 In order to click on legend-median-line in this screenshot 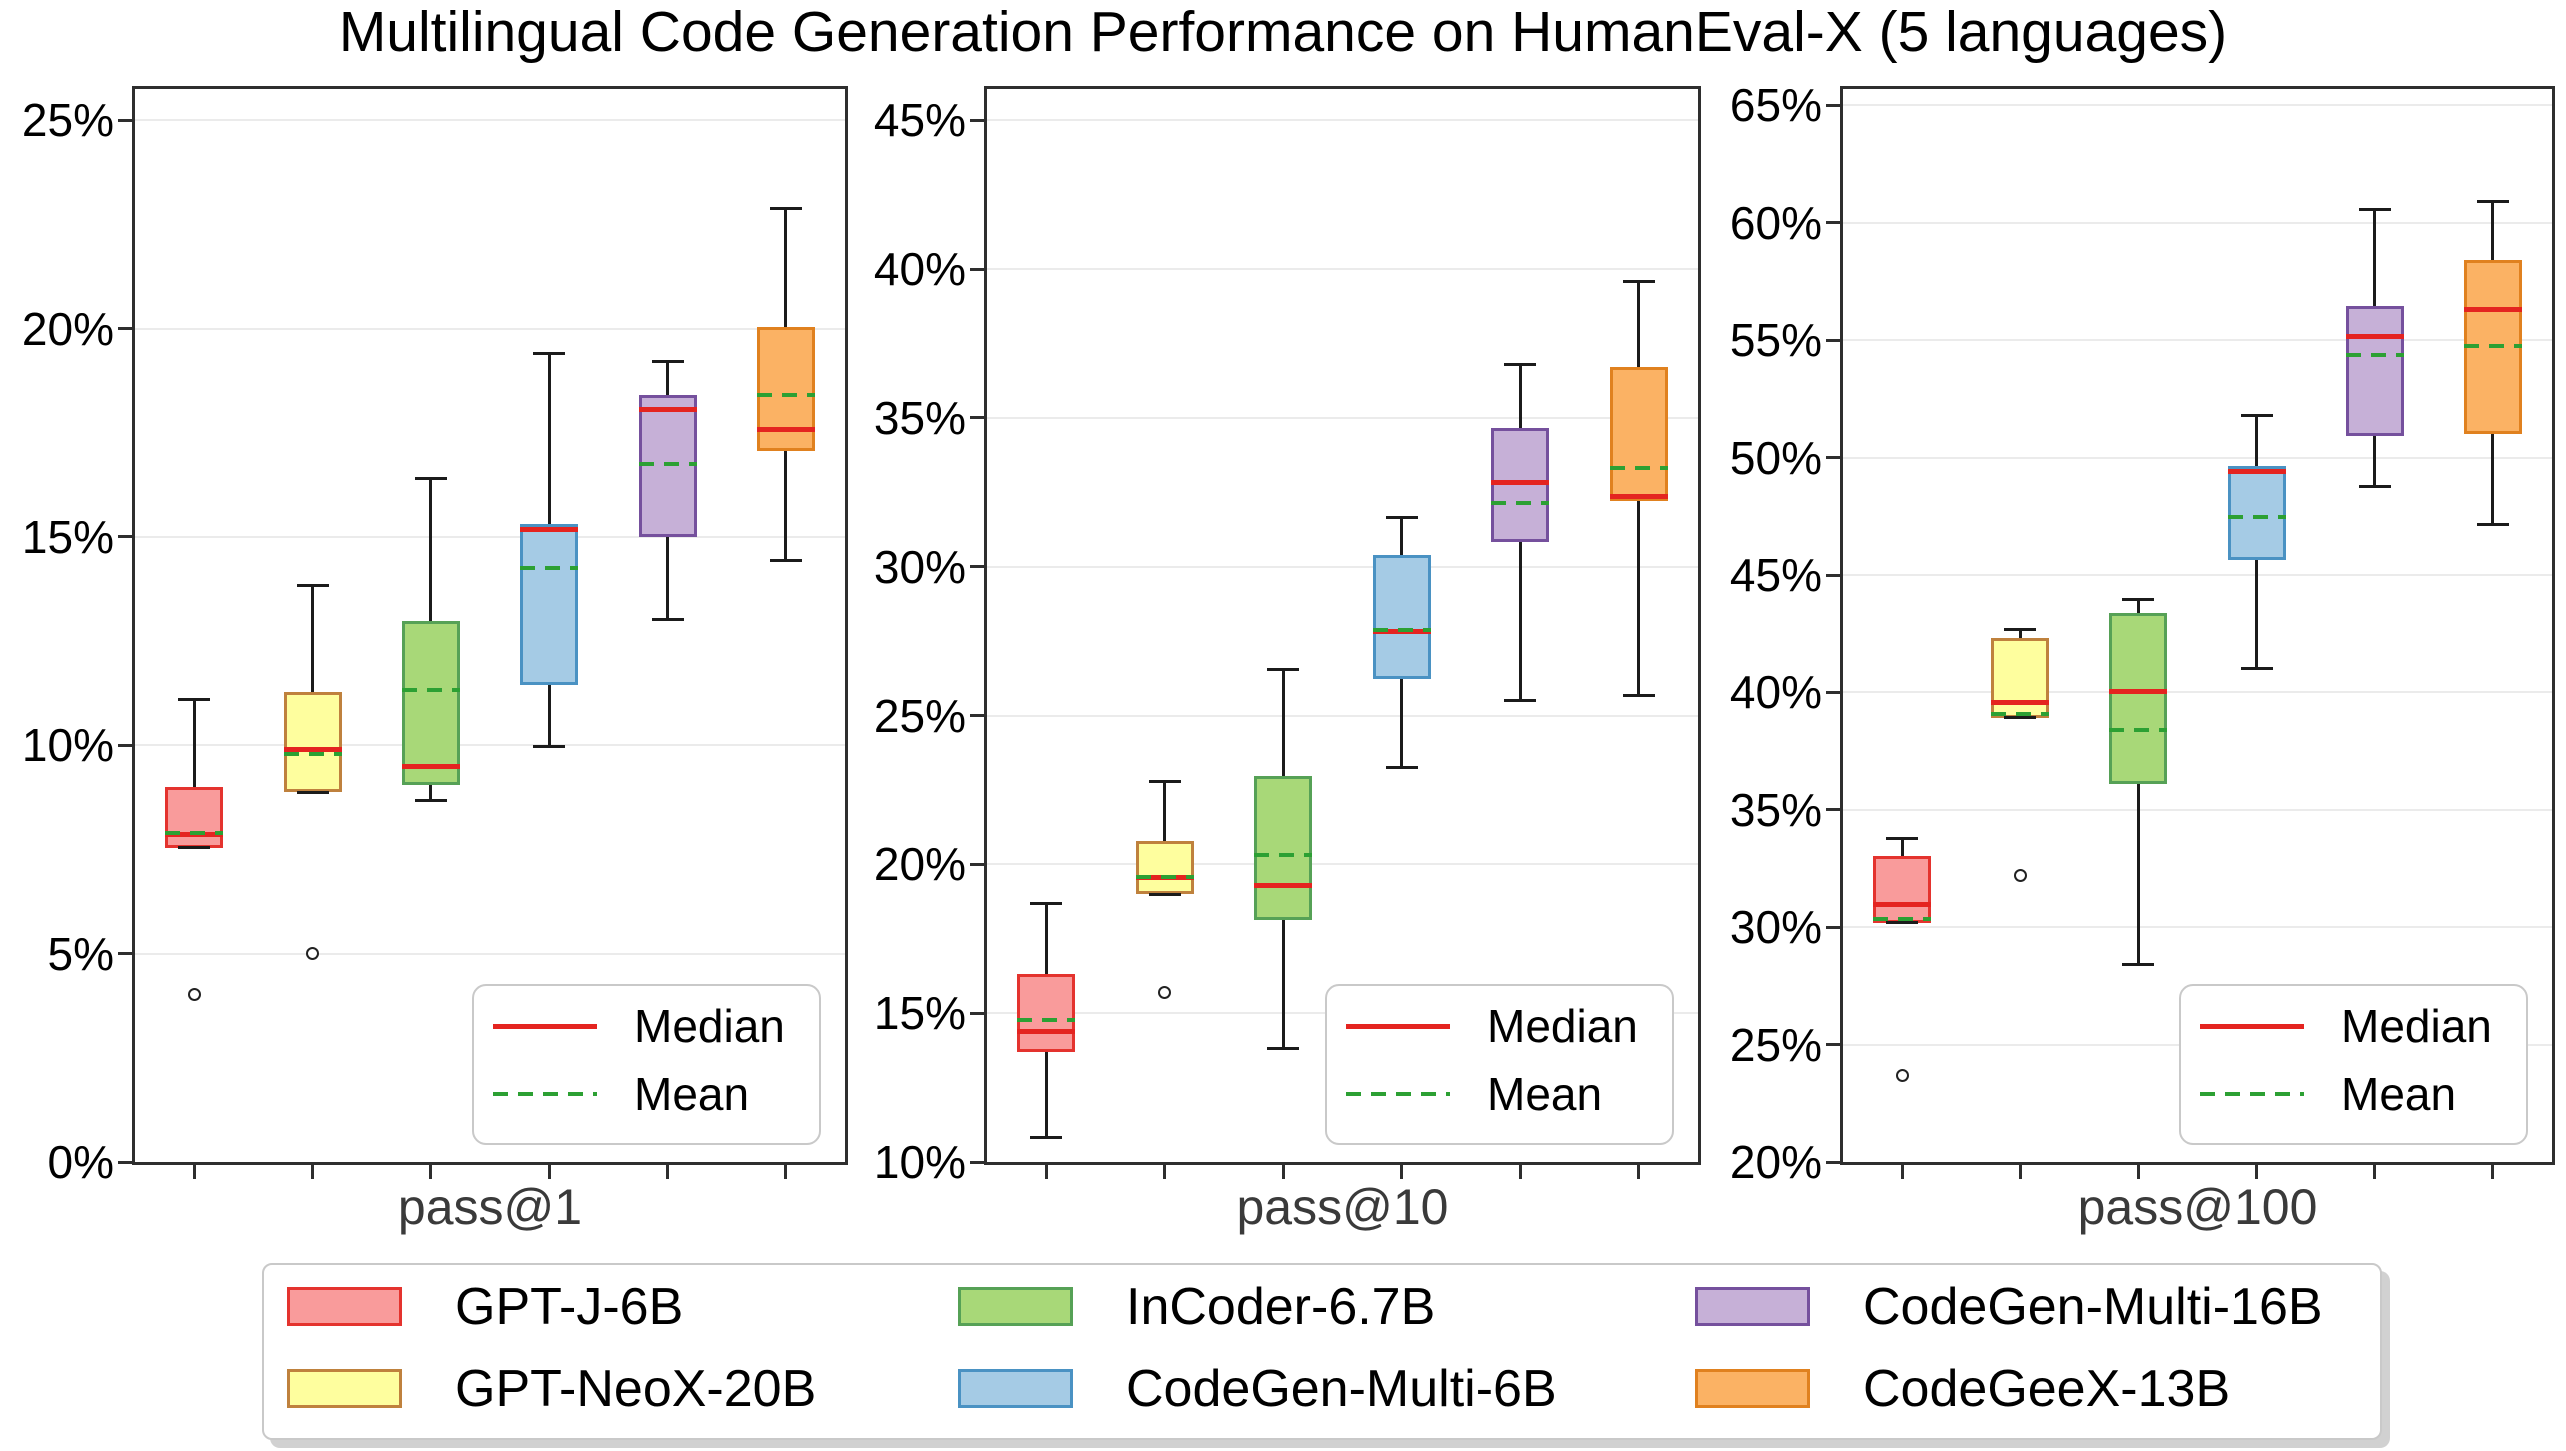, I will do `click(1398, 1026)`.